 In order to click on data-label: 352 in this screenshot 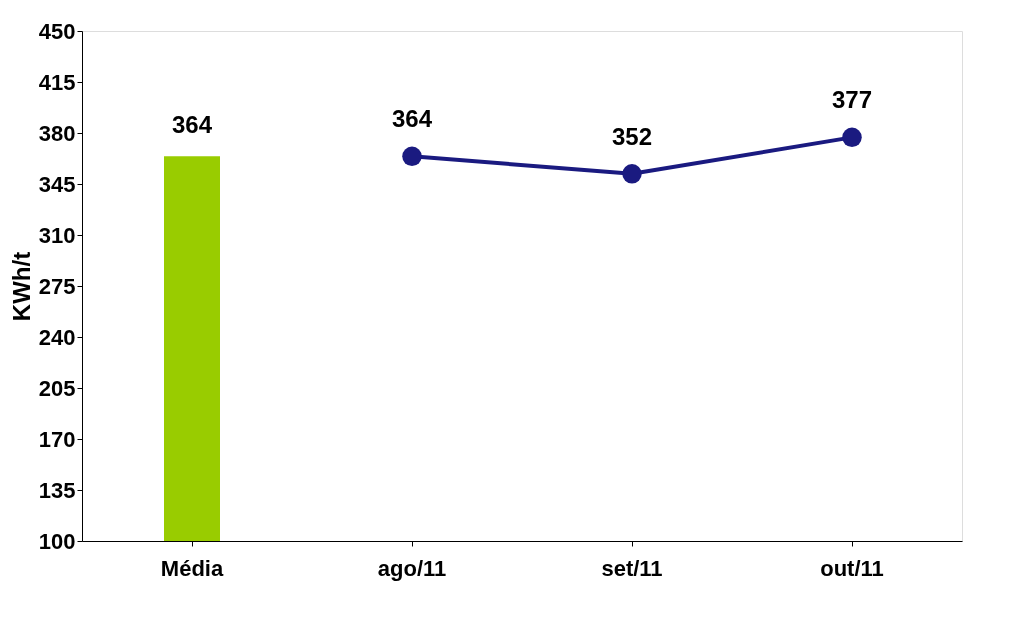, I will do `click(632, 136)`.